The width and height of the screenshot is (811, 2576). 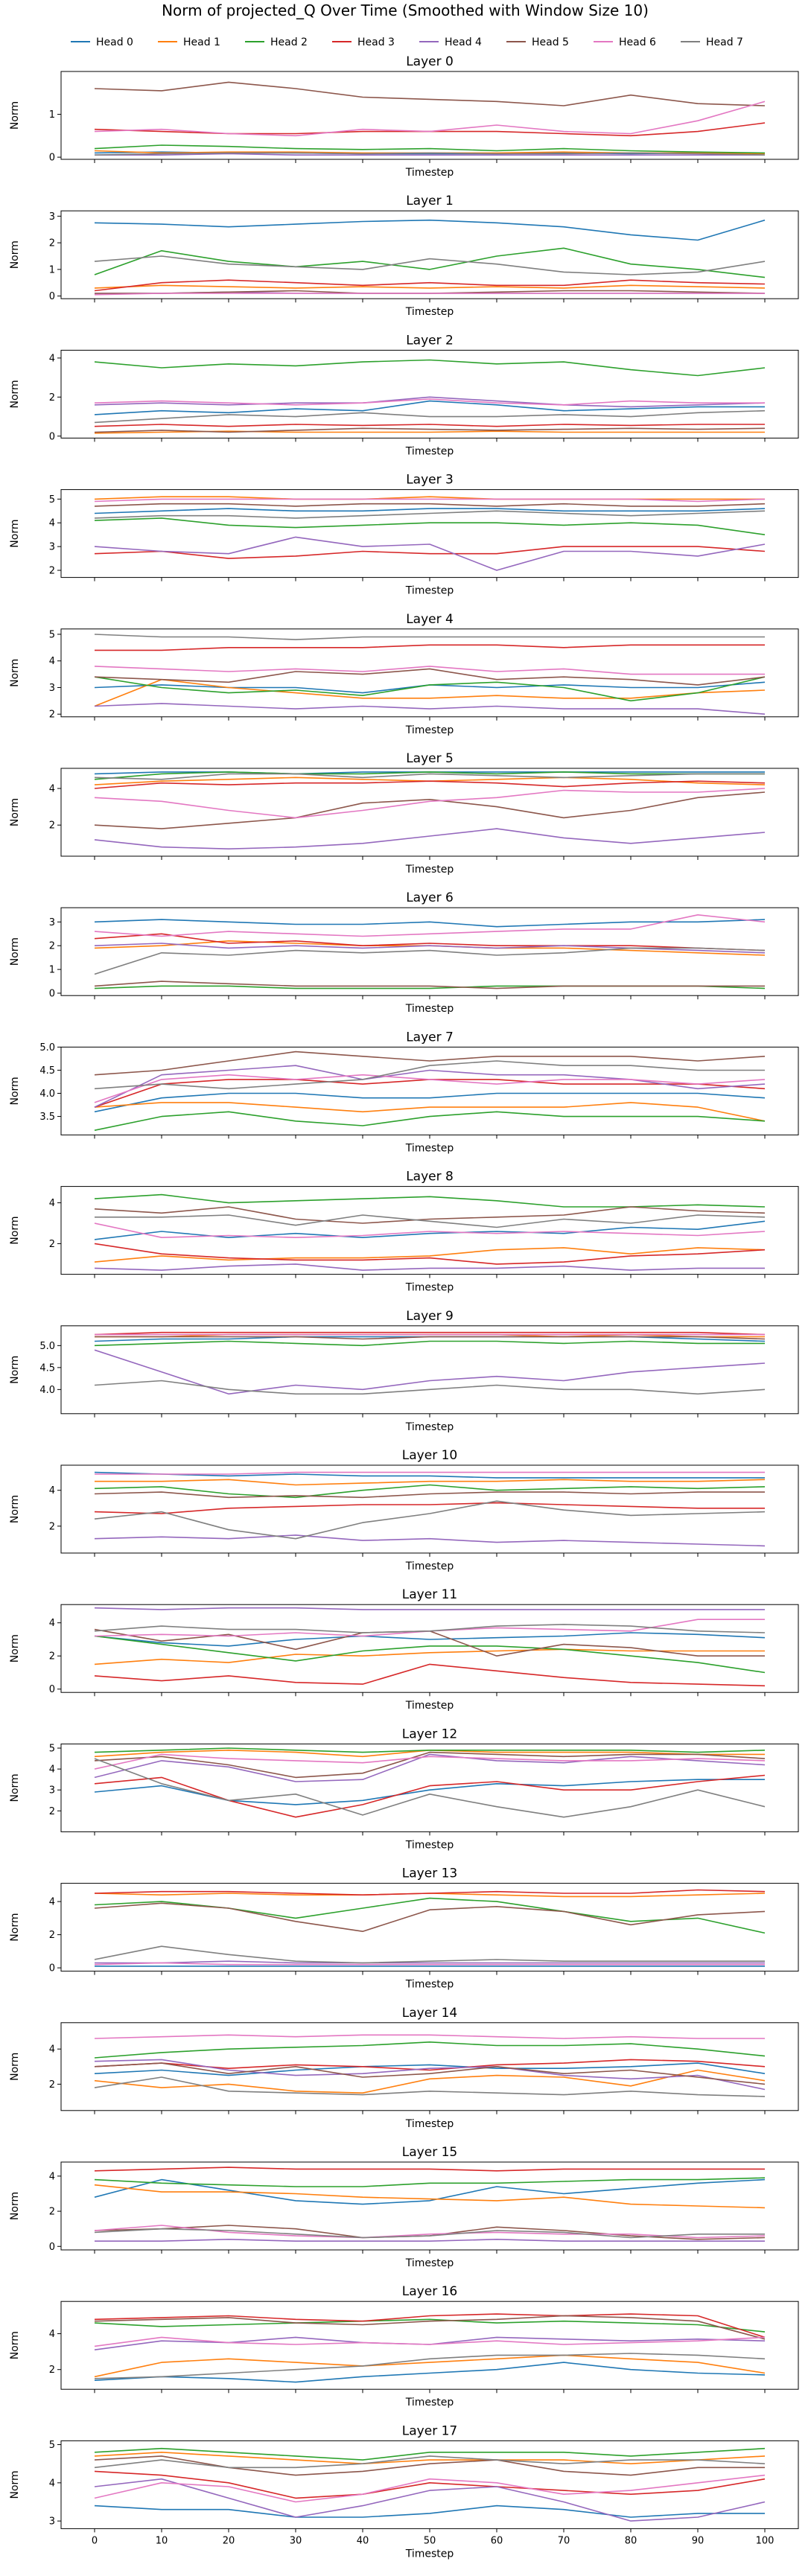 I want to click on legend-label: Head 7, so click(x=724, y=42).